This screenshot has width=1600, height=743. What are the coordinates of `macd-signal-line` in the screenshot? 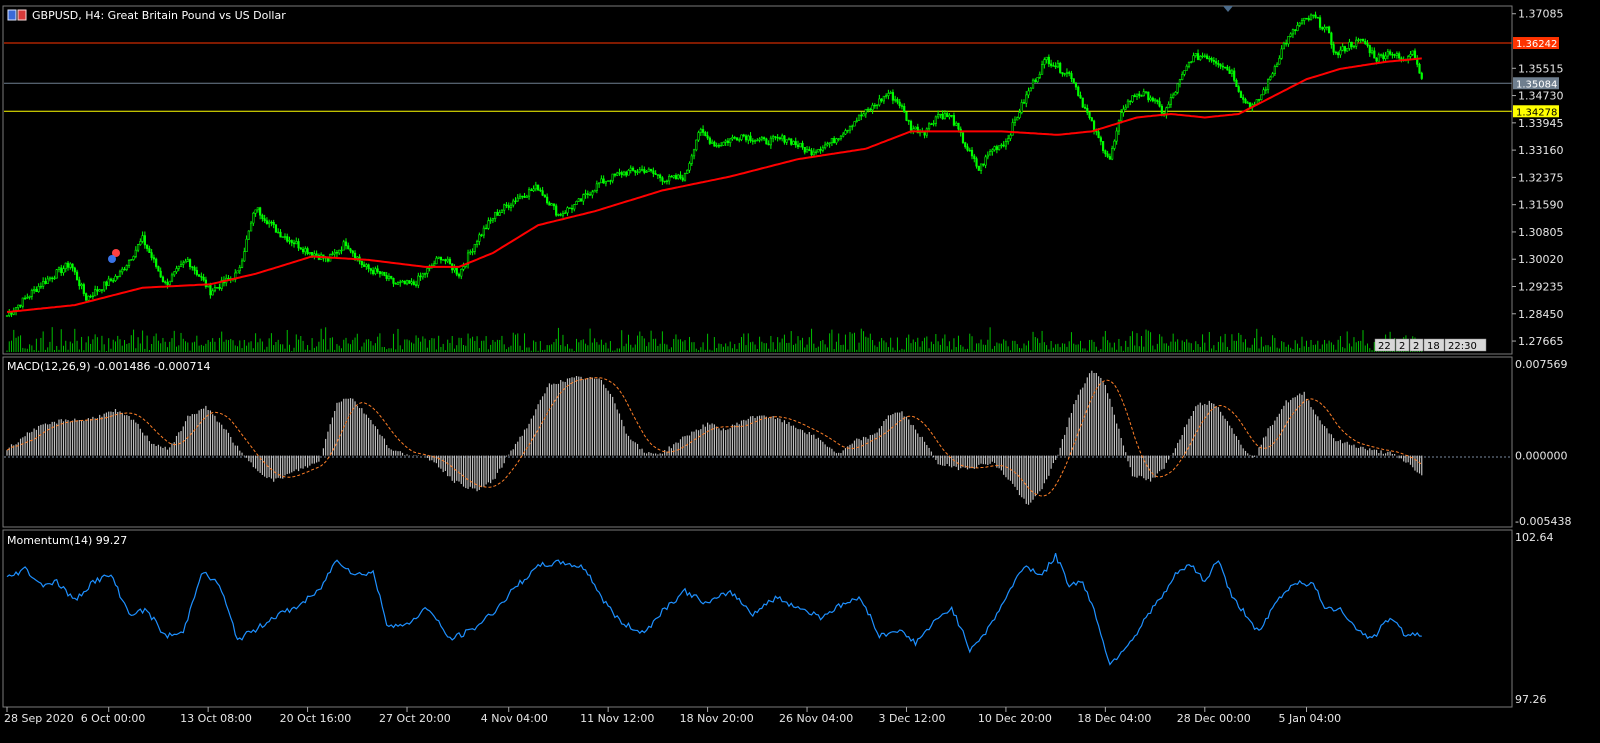 It's located at (714, 437).